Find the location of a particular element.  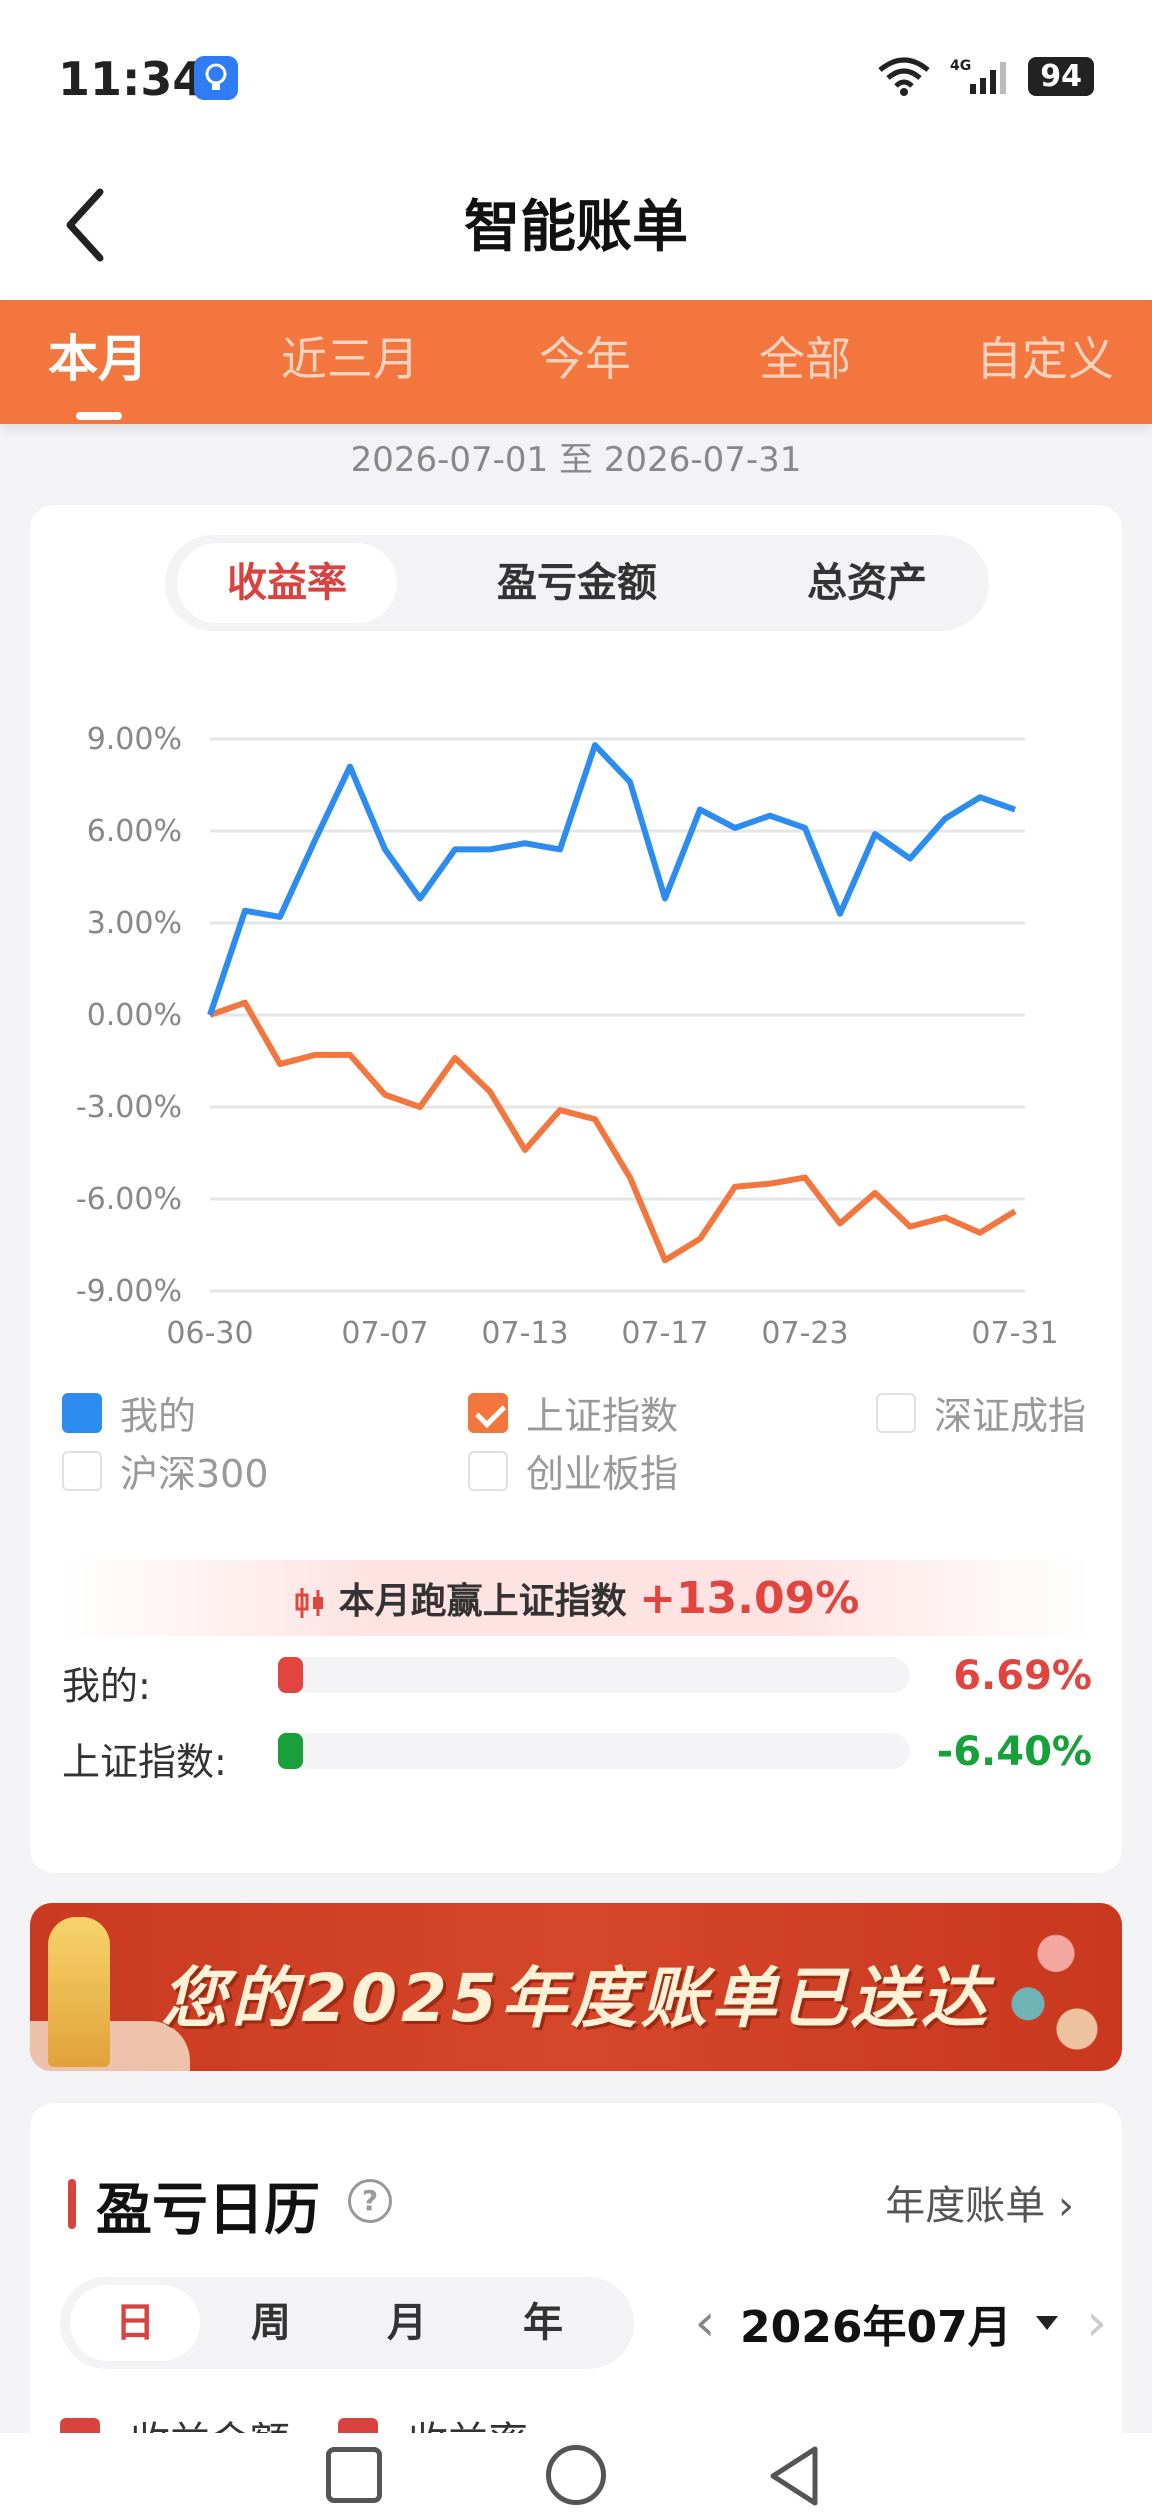

recents-icon is located at coordinates (354, 2475).